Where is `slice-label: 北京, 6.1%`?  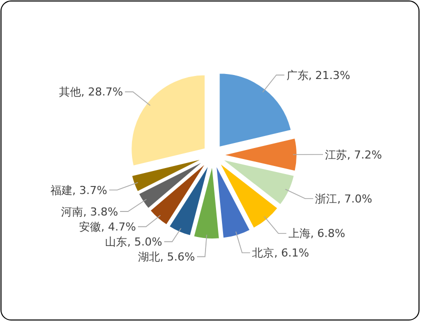 slice-label: 北京, 6.1% is located at coordinates (281, 253).